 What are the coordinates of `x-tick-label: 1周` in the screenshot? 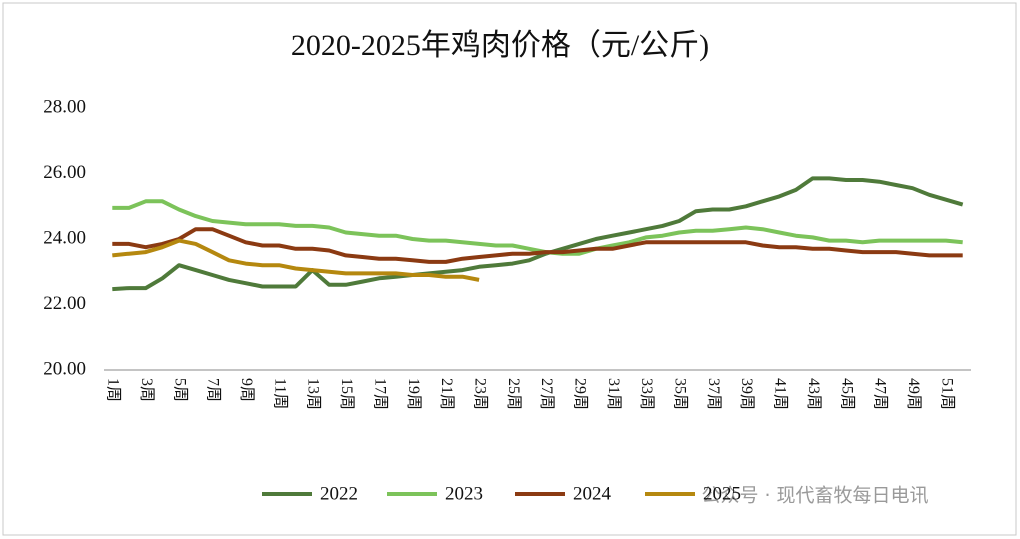 It's located at (113, 390).